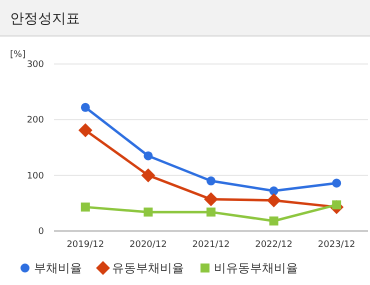  What do you see at coordinates (58, 268) in the screenshot?
I see `legend-label: 부채비율` at bounding box center [58, 268].